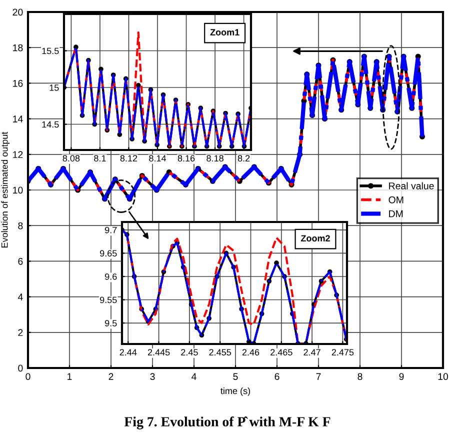 The image size is (455, 436). Describe the element at coordinates (343, 352) in the screenshot. I see `x-tick-label: 2.475` at that location.